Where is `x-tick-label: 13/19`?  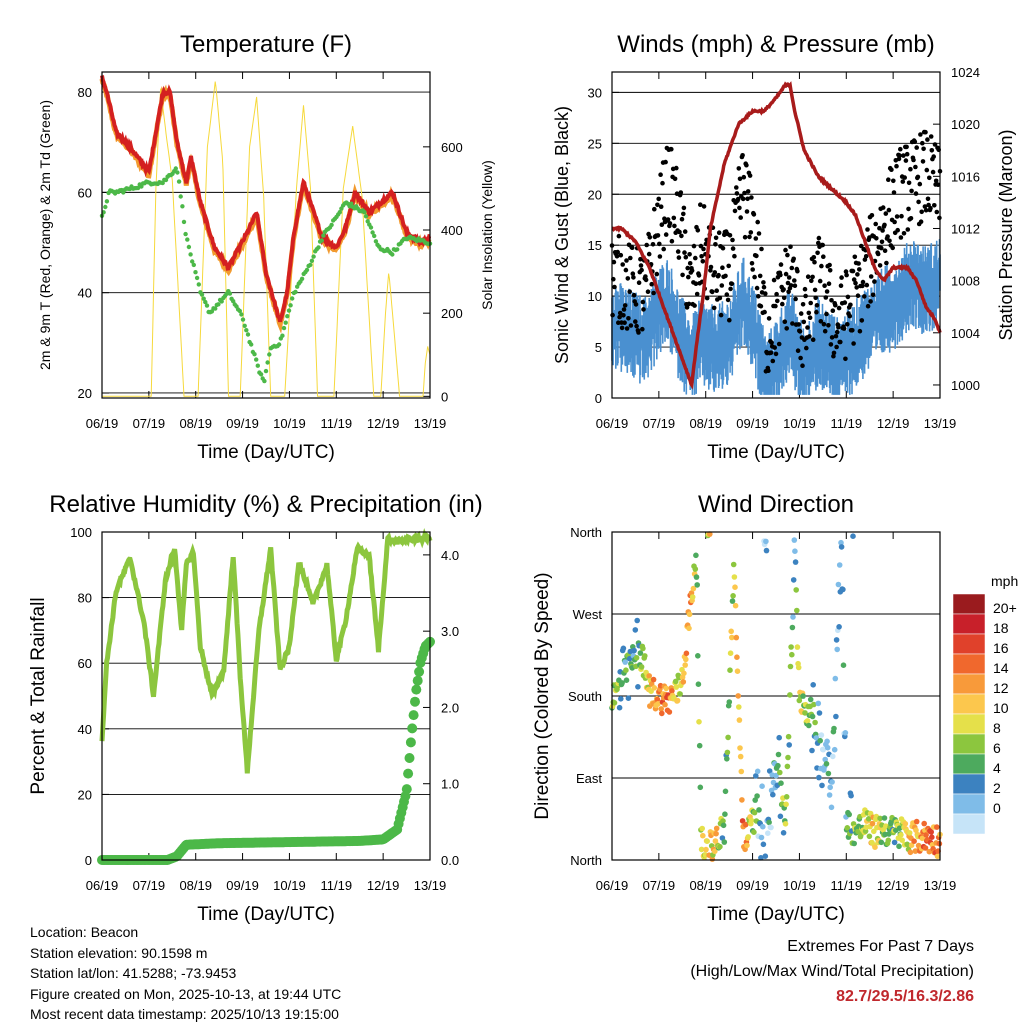 x-tick-label: 13/19 is located at coordinates (940, 885).